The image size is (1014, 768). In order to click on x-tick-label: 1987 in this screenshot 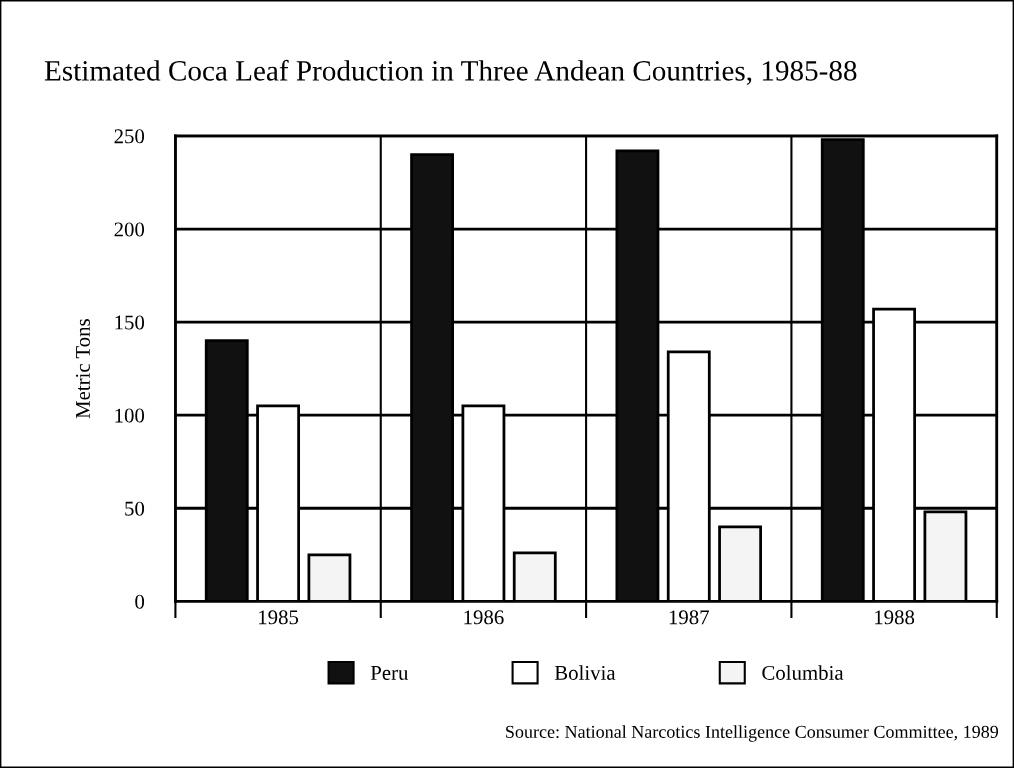, I will do `click(689, 617)`.